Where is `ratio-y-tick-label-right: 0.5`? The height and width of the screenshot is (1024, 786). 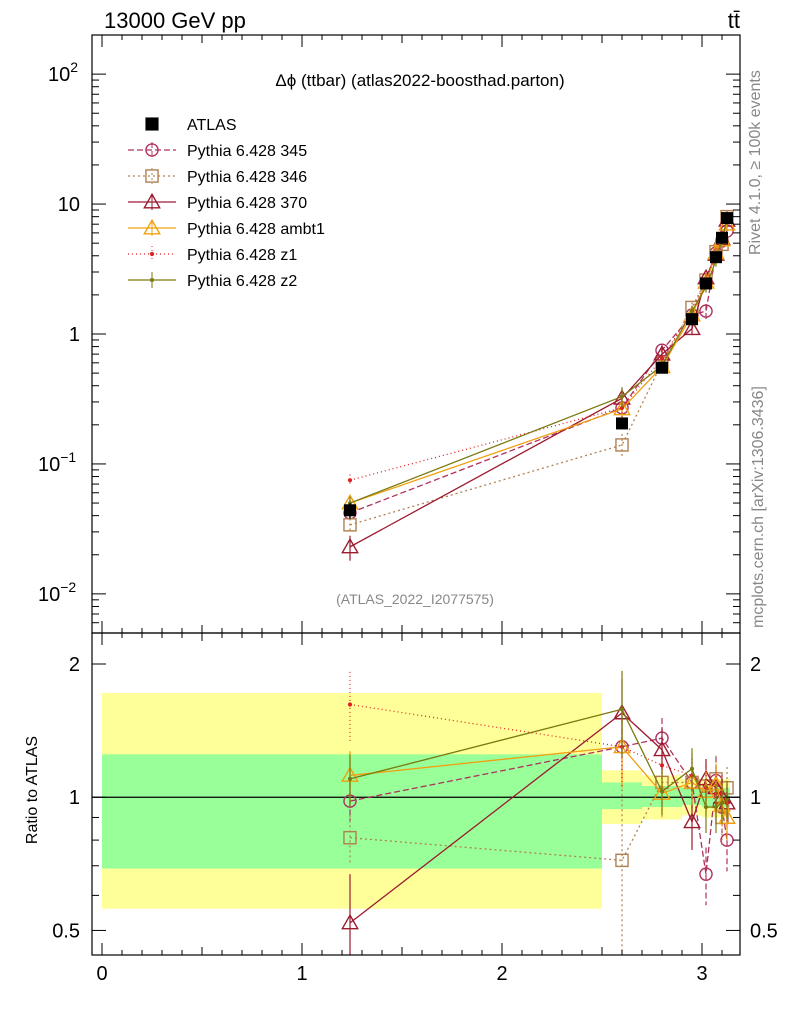 ratio-y-tick-label-right: 0.5 is located at coordinates (764, 931).